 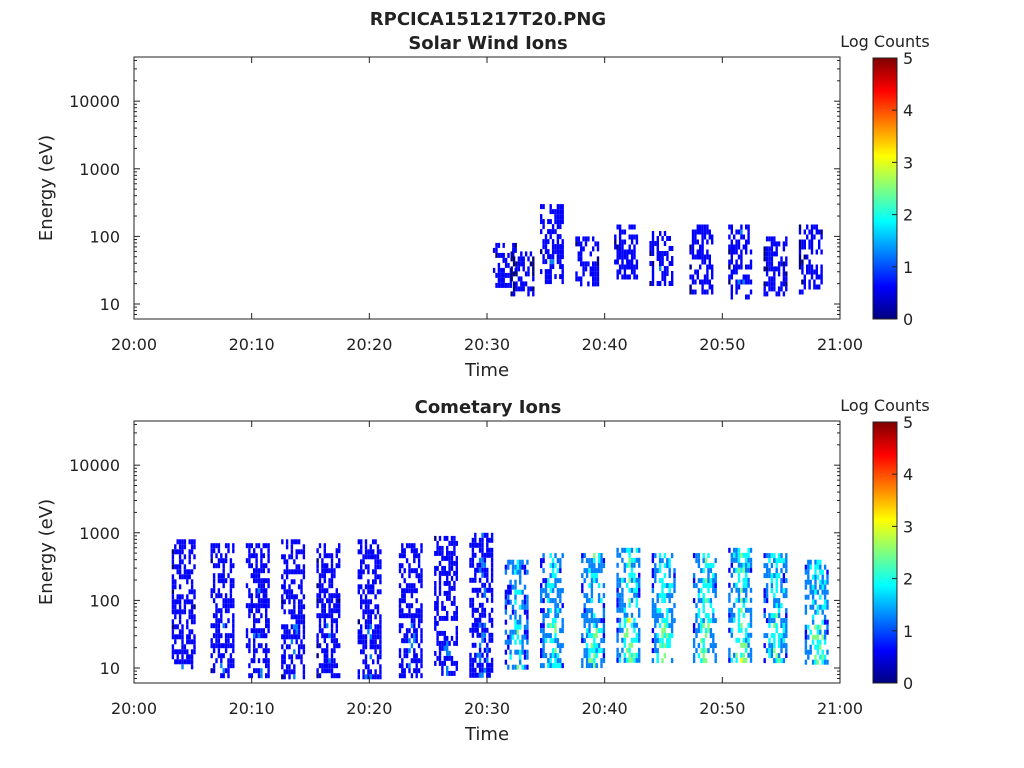 What do you see at coordinates (252, 344) in the screenshot?
I see `solar-wind-ions-x-tick-label: 20:10` at bounding box center [252, 344].